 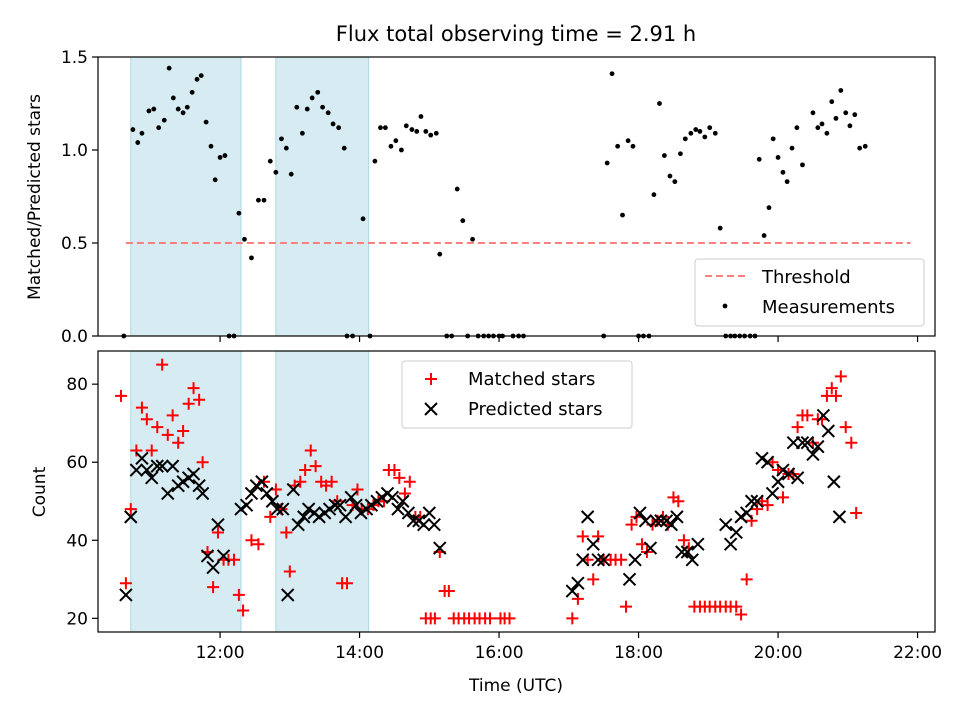 What do you see at coordinates (74, 337) in the screenshot?
I see `top-y-tick-label: 0.0` at bounding box center [74, 337].